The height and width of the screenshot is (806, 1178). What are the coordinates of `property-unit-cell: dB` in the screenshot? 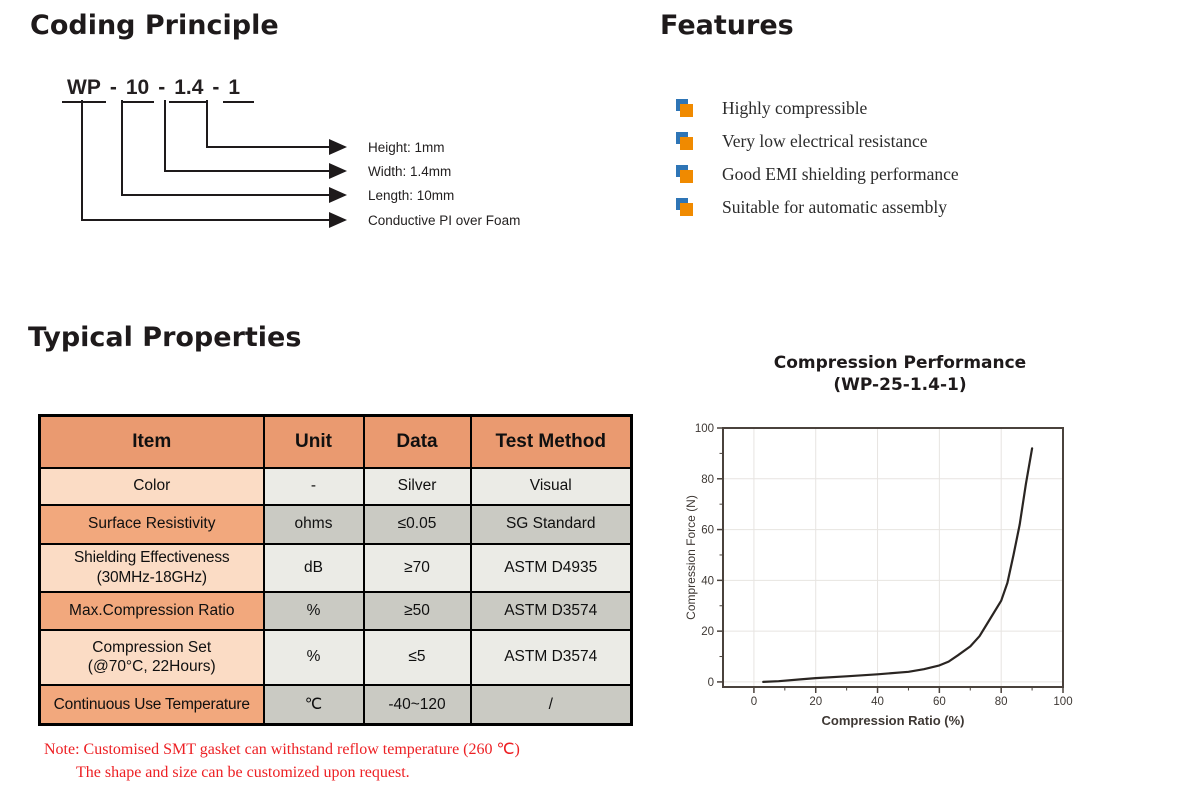 It's located at (313, 567).